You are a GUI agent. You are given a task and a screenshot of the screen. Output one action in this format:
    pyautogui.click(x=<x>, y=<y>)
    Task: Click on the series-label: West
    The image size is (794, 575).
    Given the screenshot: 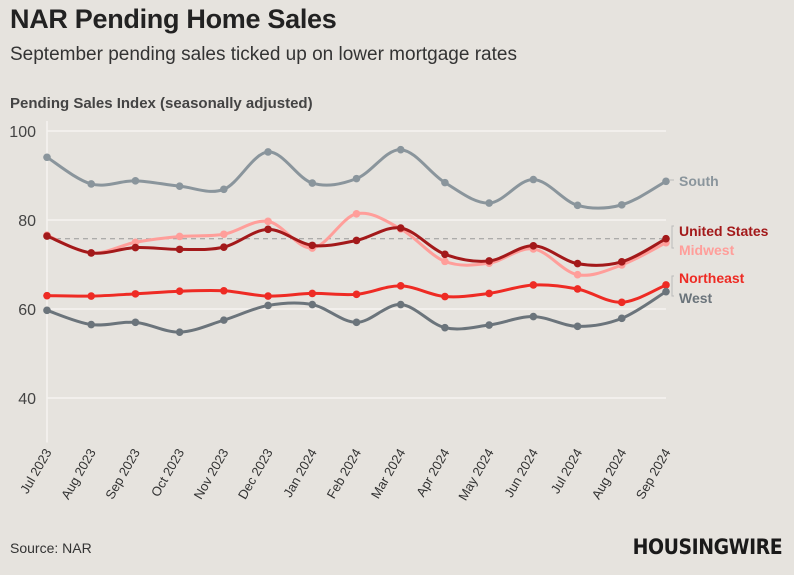 What is the action you would take?
    pyautogui.click(x=696, y=298)
    